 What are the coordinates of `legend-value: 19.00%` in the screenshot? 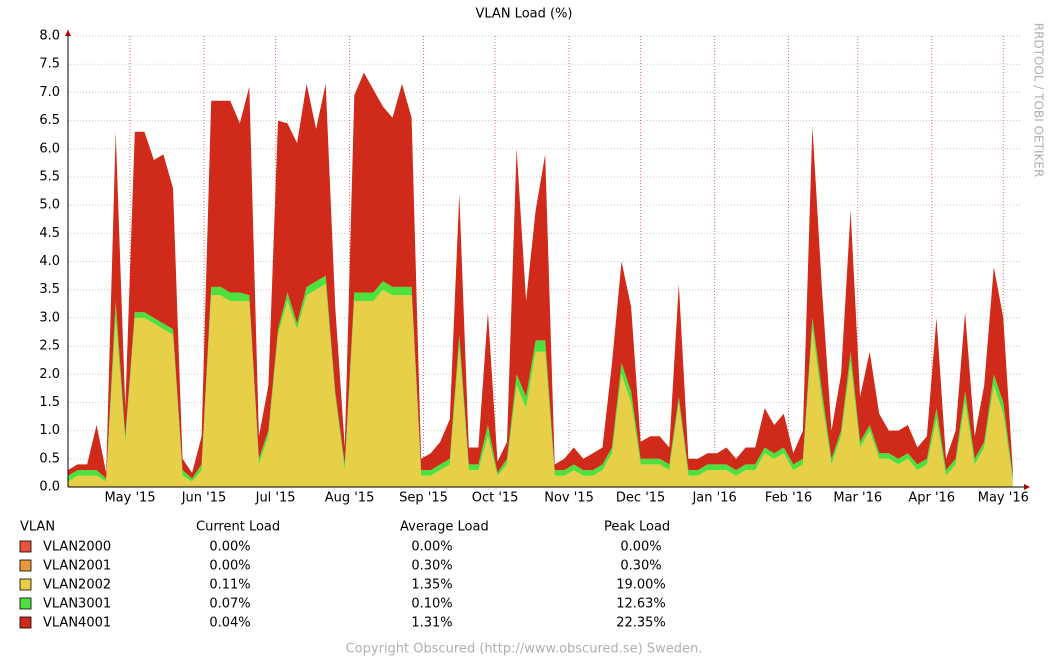 It's located at (641, 585).